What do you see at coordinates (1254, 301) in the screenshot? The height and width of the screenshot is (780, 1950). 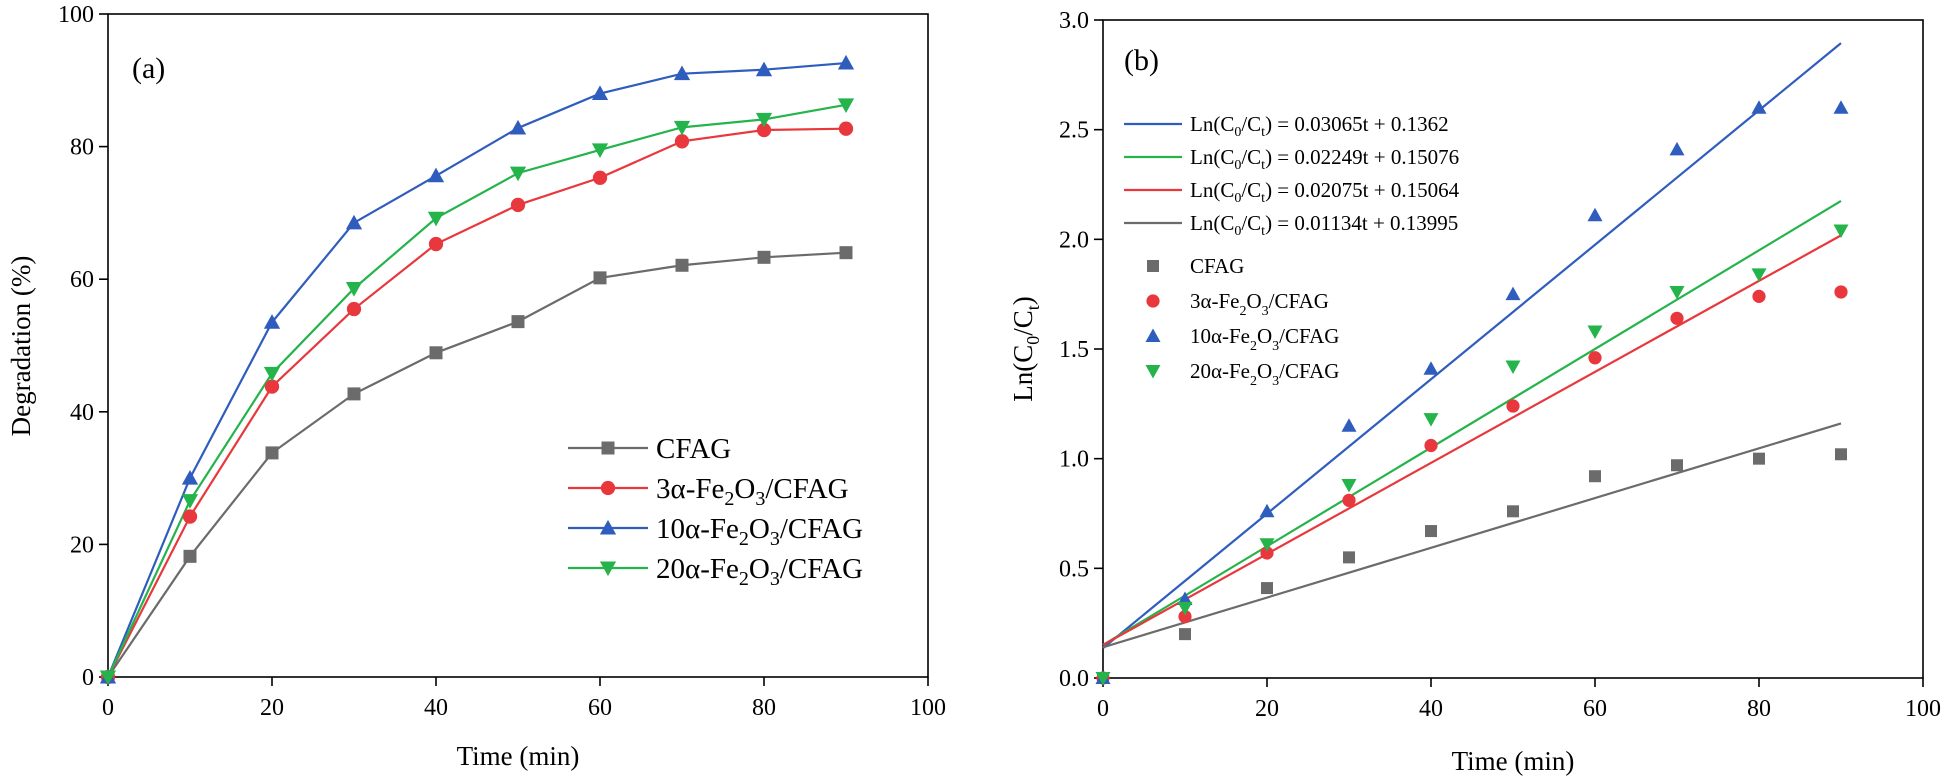 I see `panel-b-legend-label-o: O` at bounding box center [1254, 301].